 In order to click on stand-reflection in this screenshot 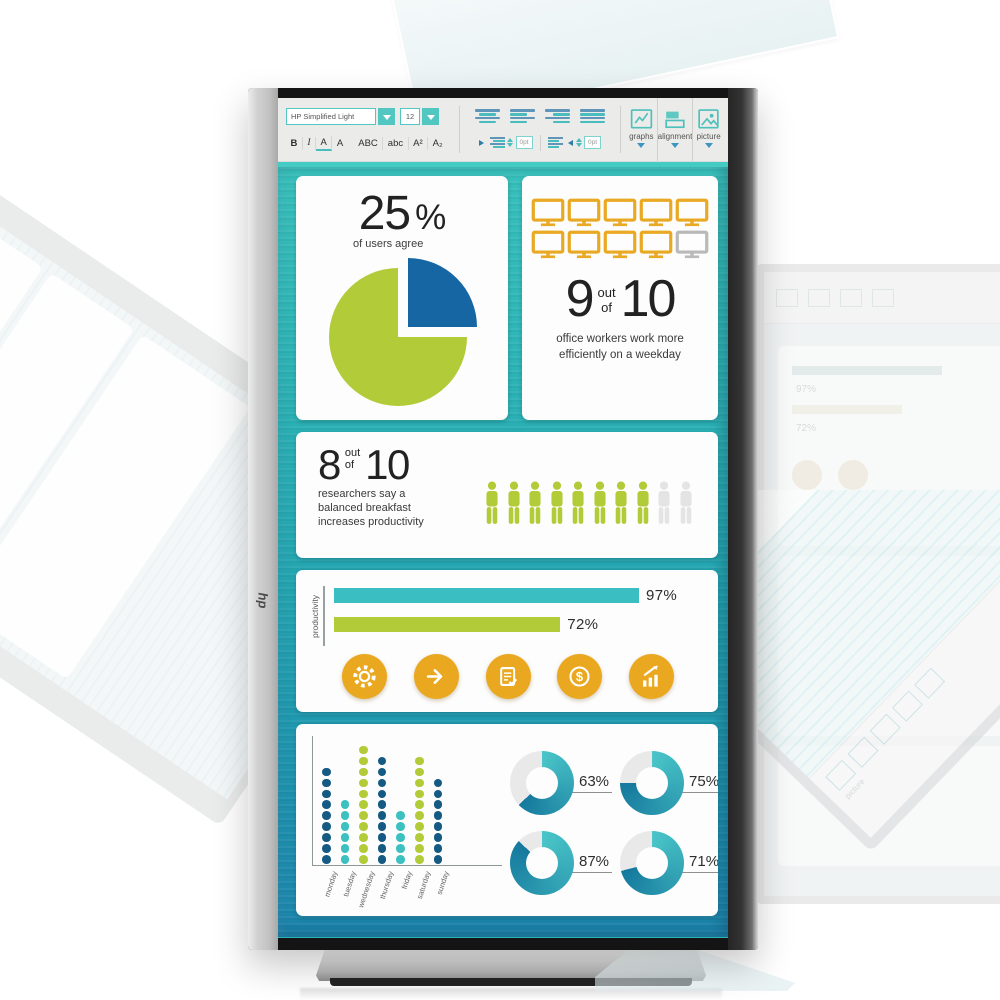, I will do `click(511, 994)`.